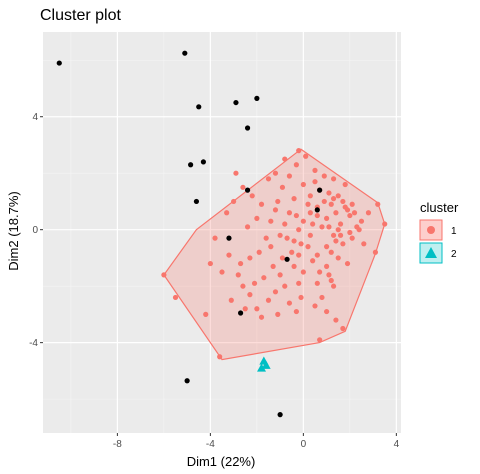  Describe the element at coordinates (431, 230) in the screenshot. I see `legend-symbol-circle` at that location.